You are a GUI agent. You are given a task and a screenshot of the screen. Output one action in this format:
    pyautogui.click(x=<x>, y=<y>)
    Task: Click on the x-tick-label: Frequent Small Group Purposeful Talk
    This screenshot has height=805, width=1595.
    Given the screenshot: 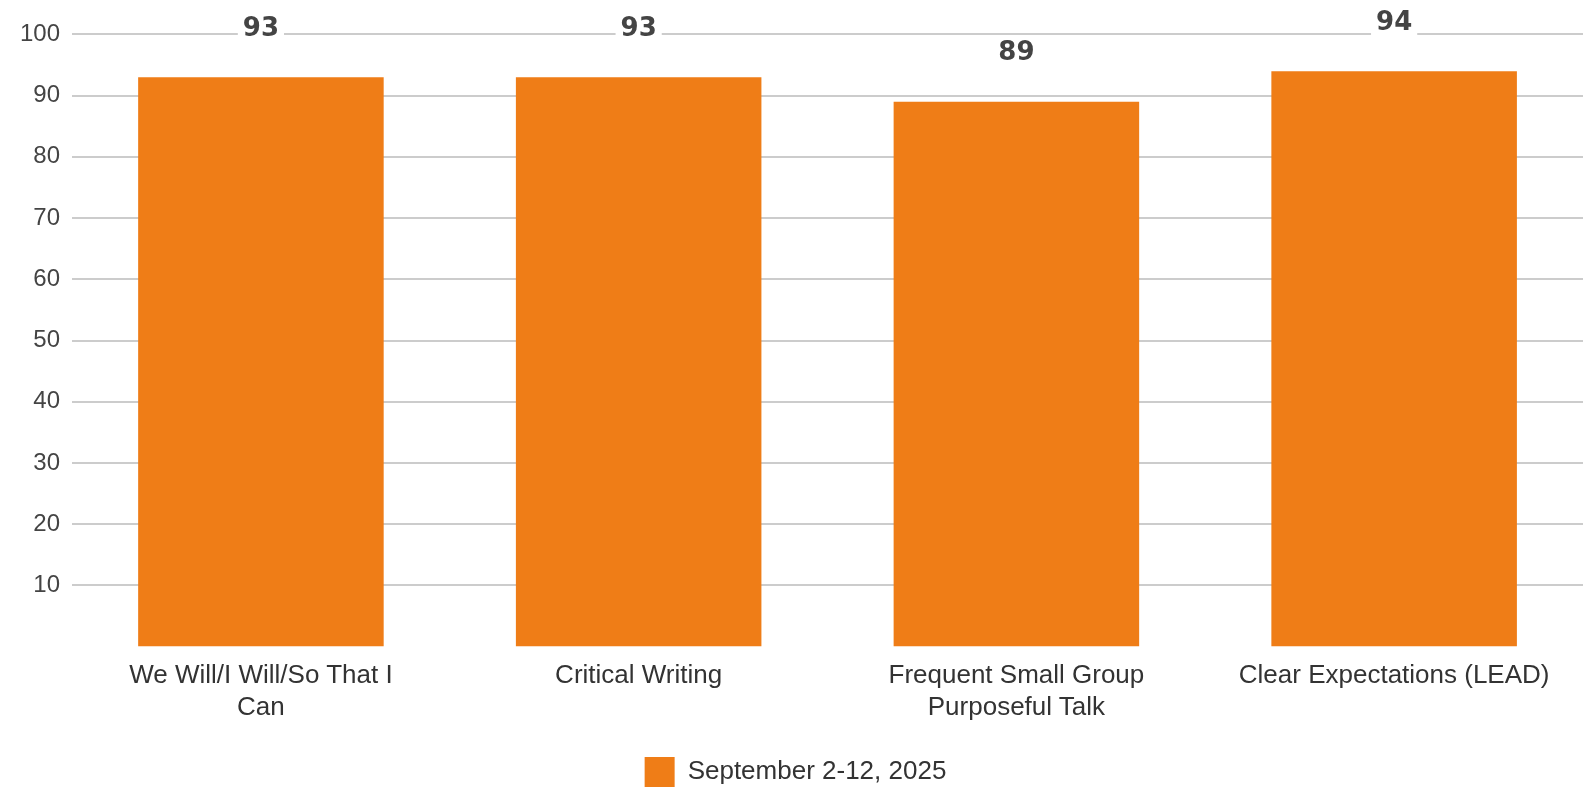 What is the action you would take?
    pyautogui.click(x=1016, y=690)
    